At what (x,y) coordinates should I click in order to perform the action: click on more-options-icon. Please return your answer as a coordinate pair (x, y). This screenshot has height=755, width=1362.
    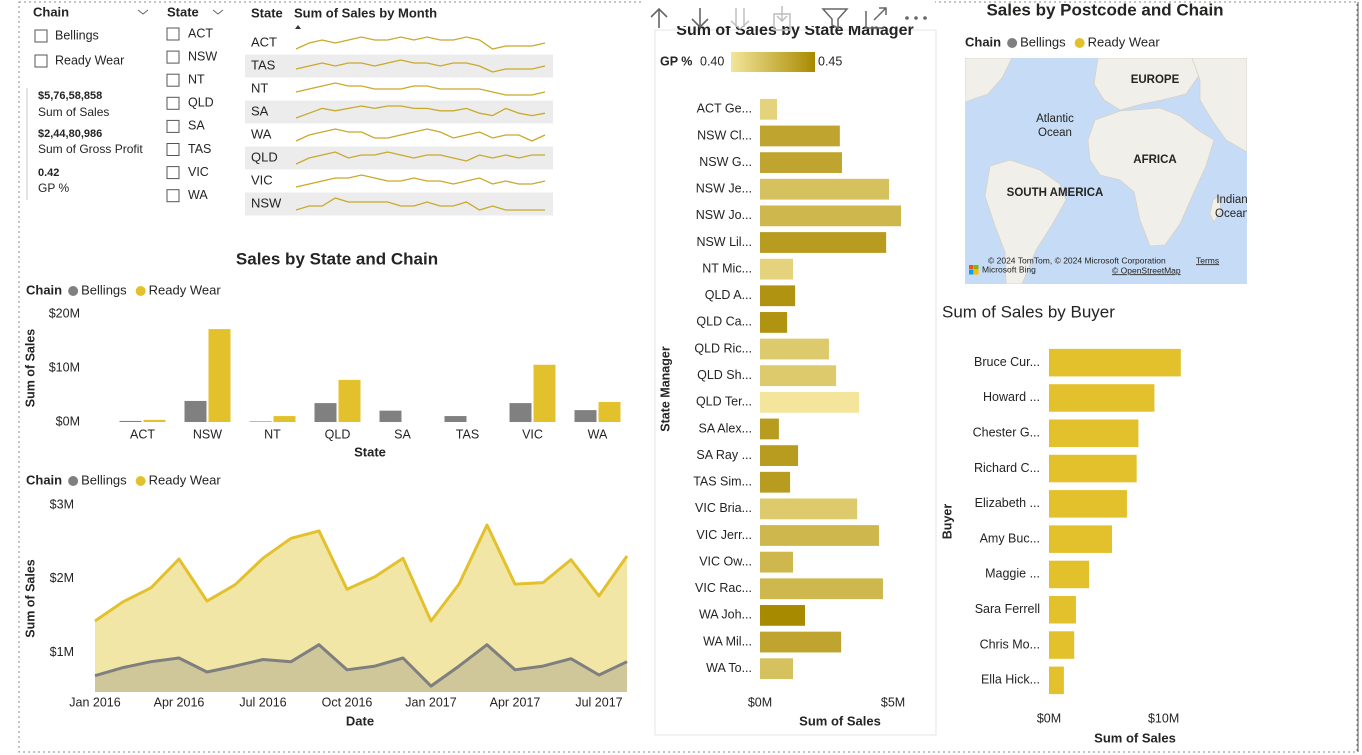
    Looking at the image, I should click on (916, 18).